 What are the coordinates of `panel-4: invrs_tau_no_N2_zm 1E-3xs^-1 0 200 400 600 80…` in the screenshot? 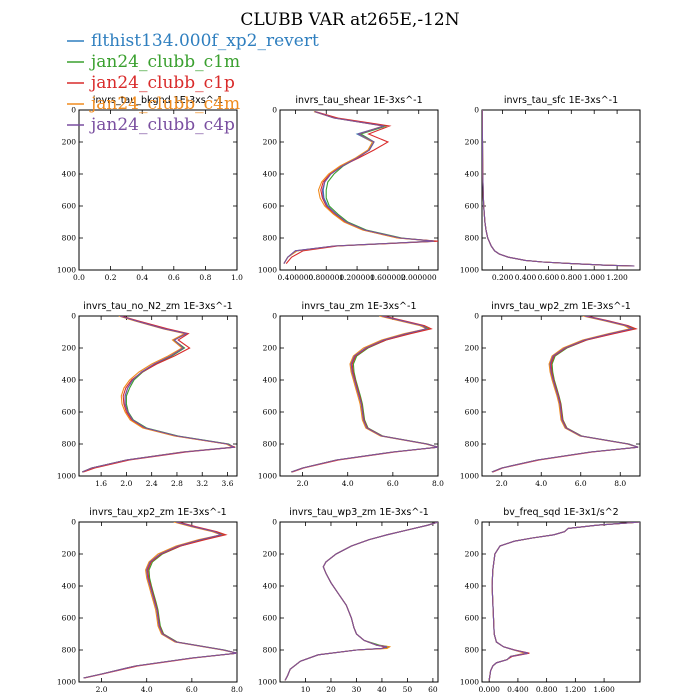 It's located at (147, 394).